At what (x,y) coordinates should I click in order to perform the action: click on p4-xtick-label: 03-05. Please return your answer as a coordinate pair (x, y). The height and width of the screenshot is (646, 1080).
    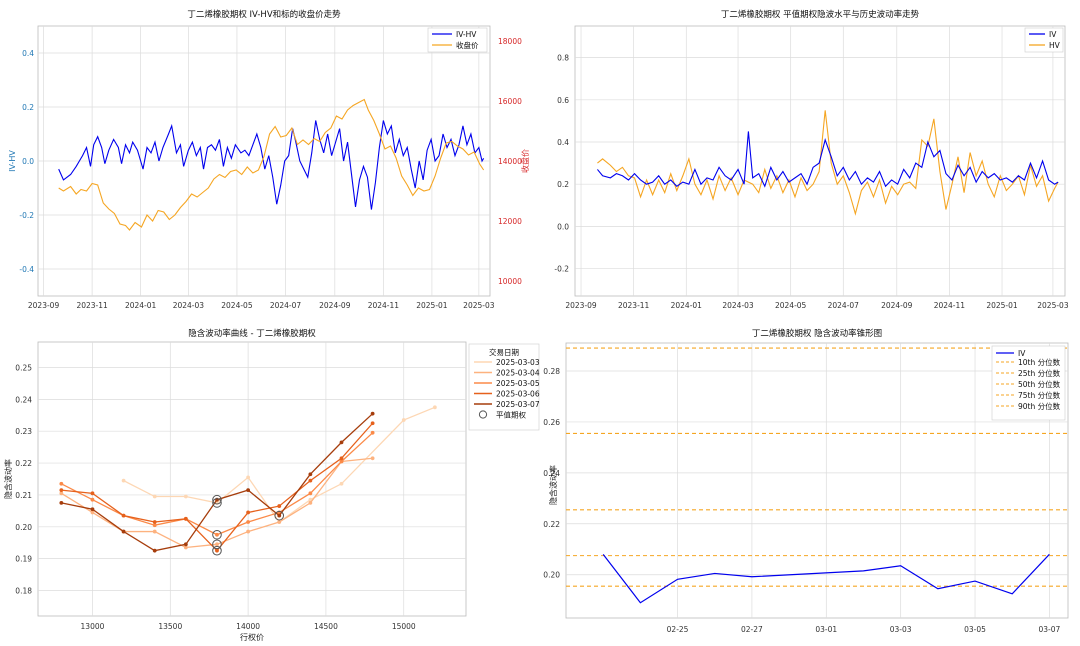
    Looking at the image, I should click on (975, 629).